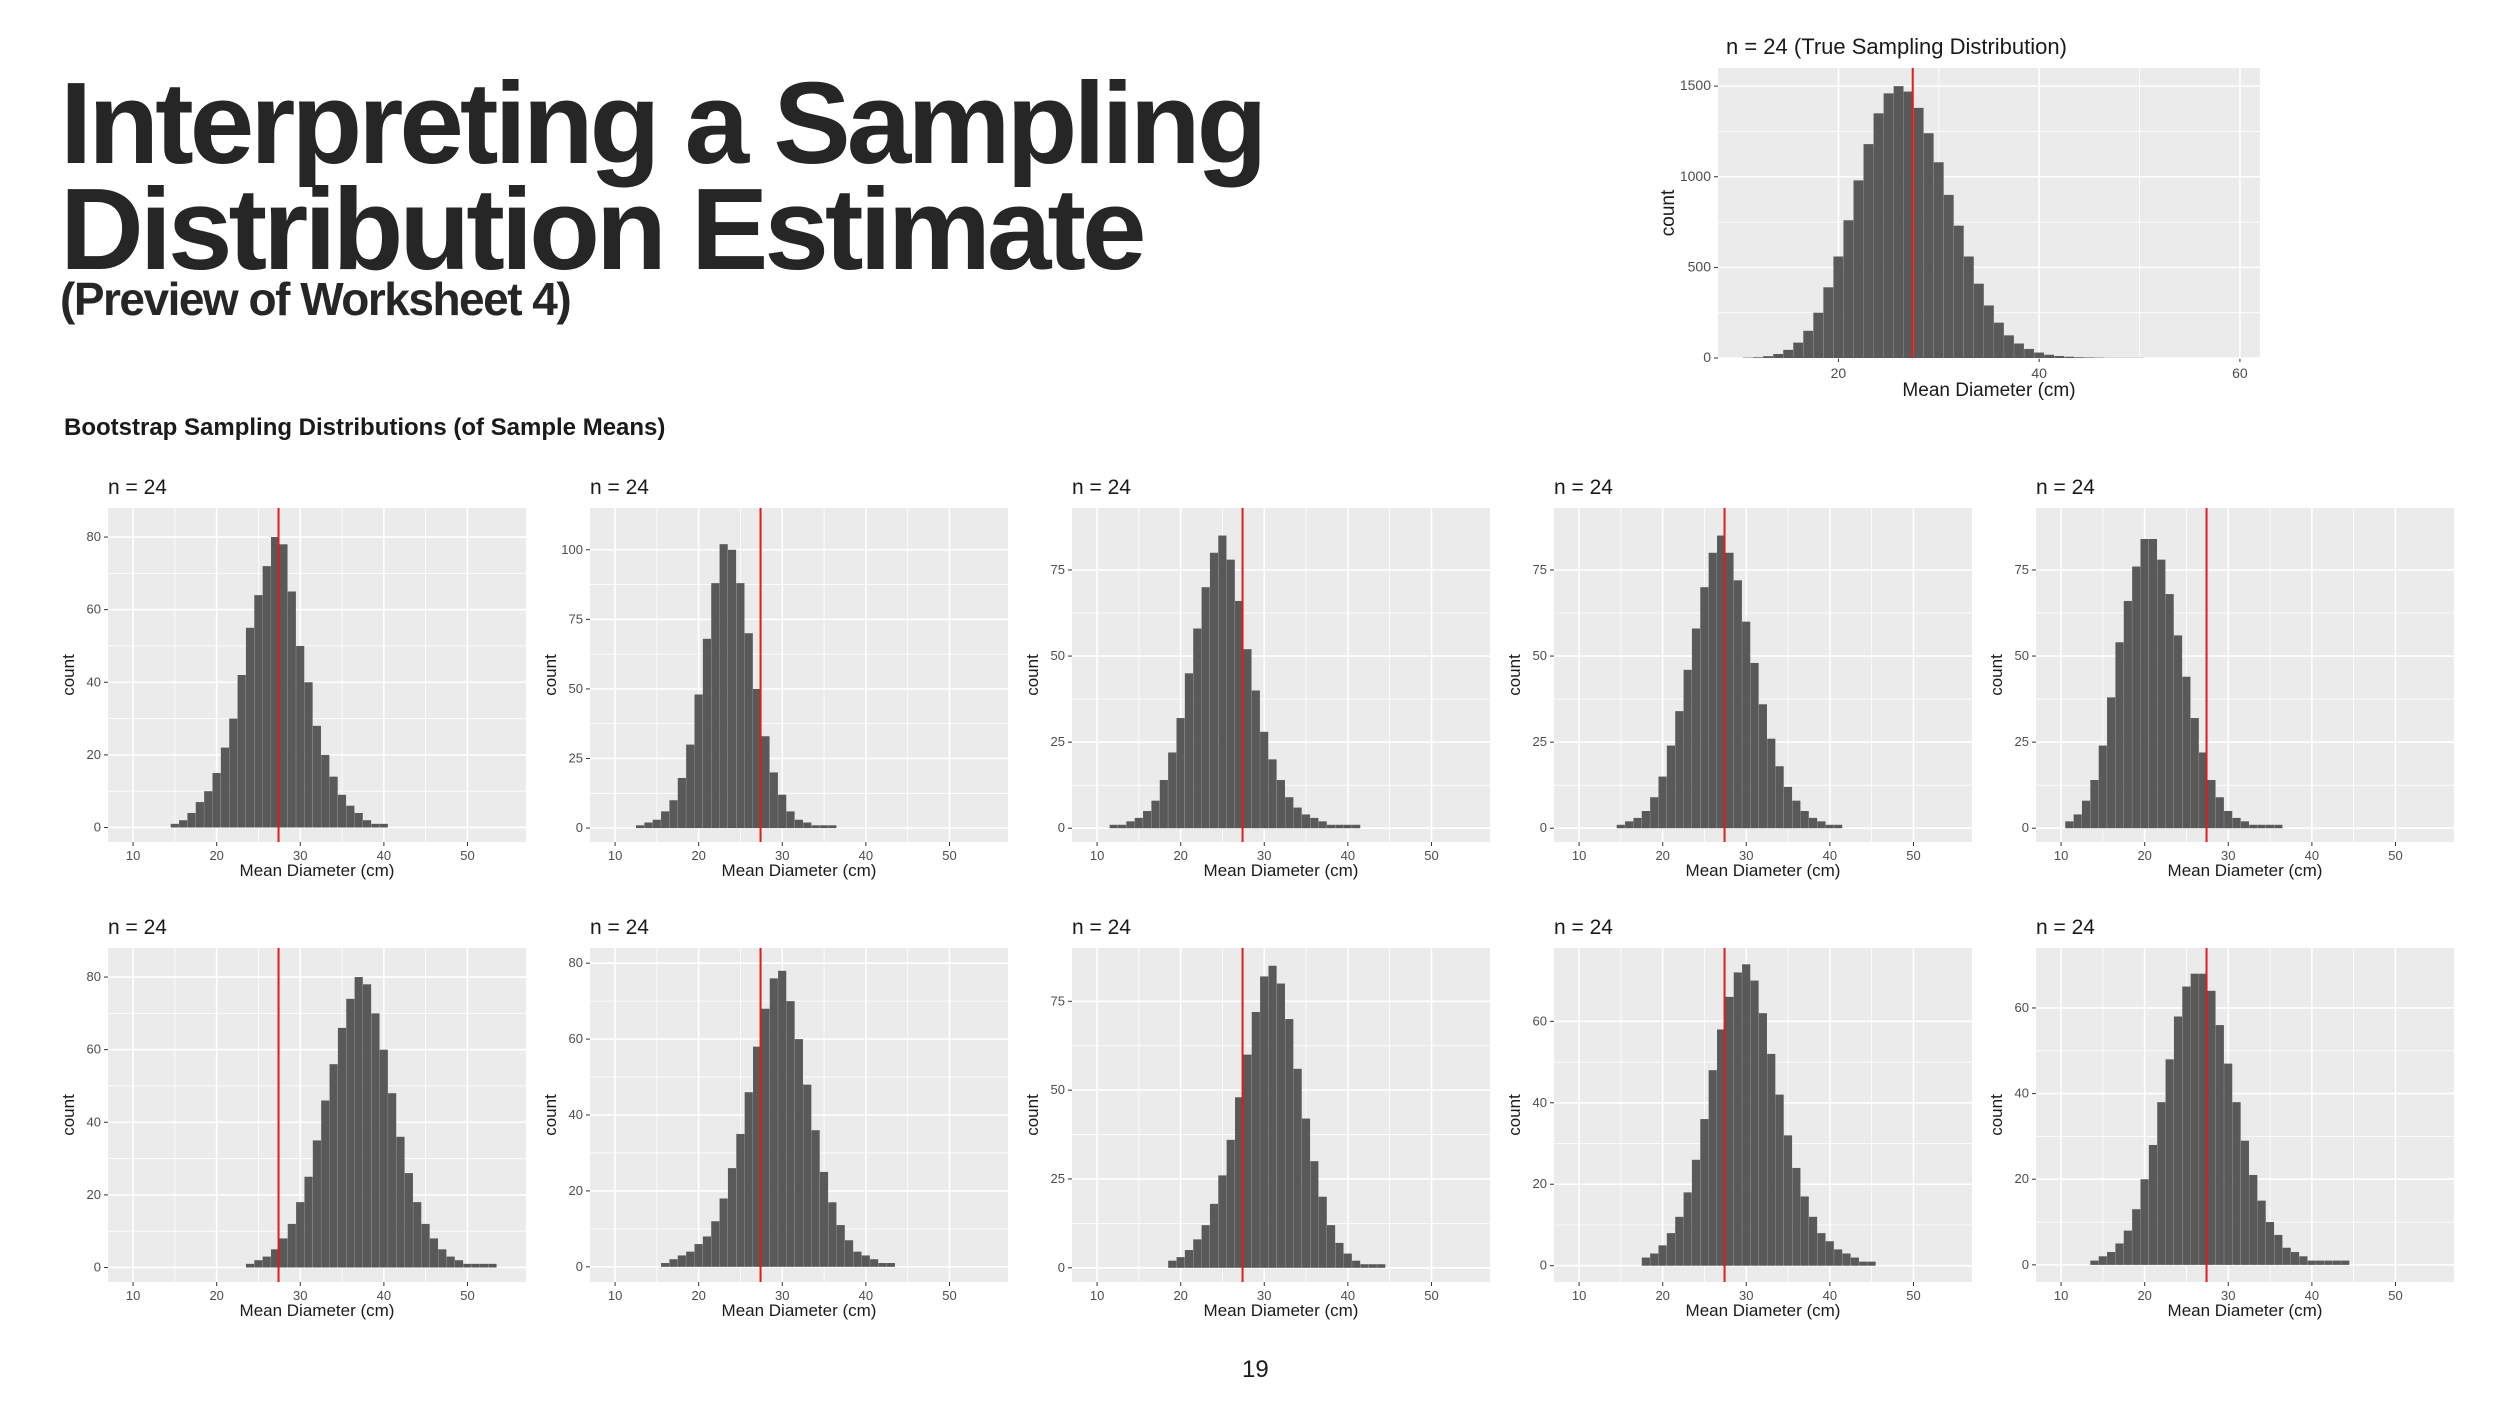  I want to click on y-tick-label: 1000, so click(1695, 176).